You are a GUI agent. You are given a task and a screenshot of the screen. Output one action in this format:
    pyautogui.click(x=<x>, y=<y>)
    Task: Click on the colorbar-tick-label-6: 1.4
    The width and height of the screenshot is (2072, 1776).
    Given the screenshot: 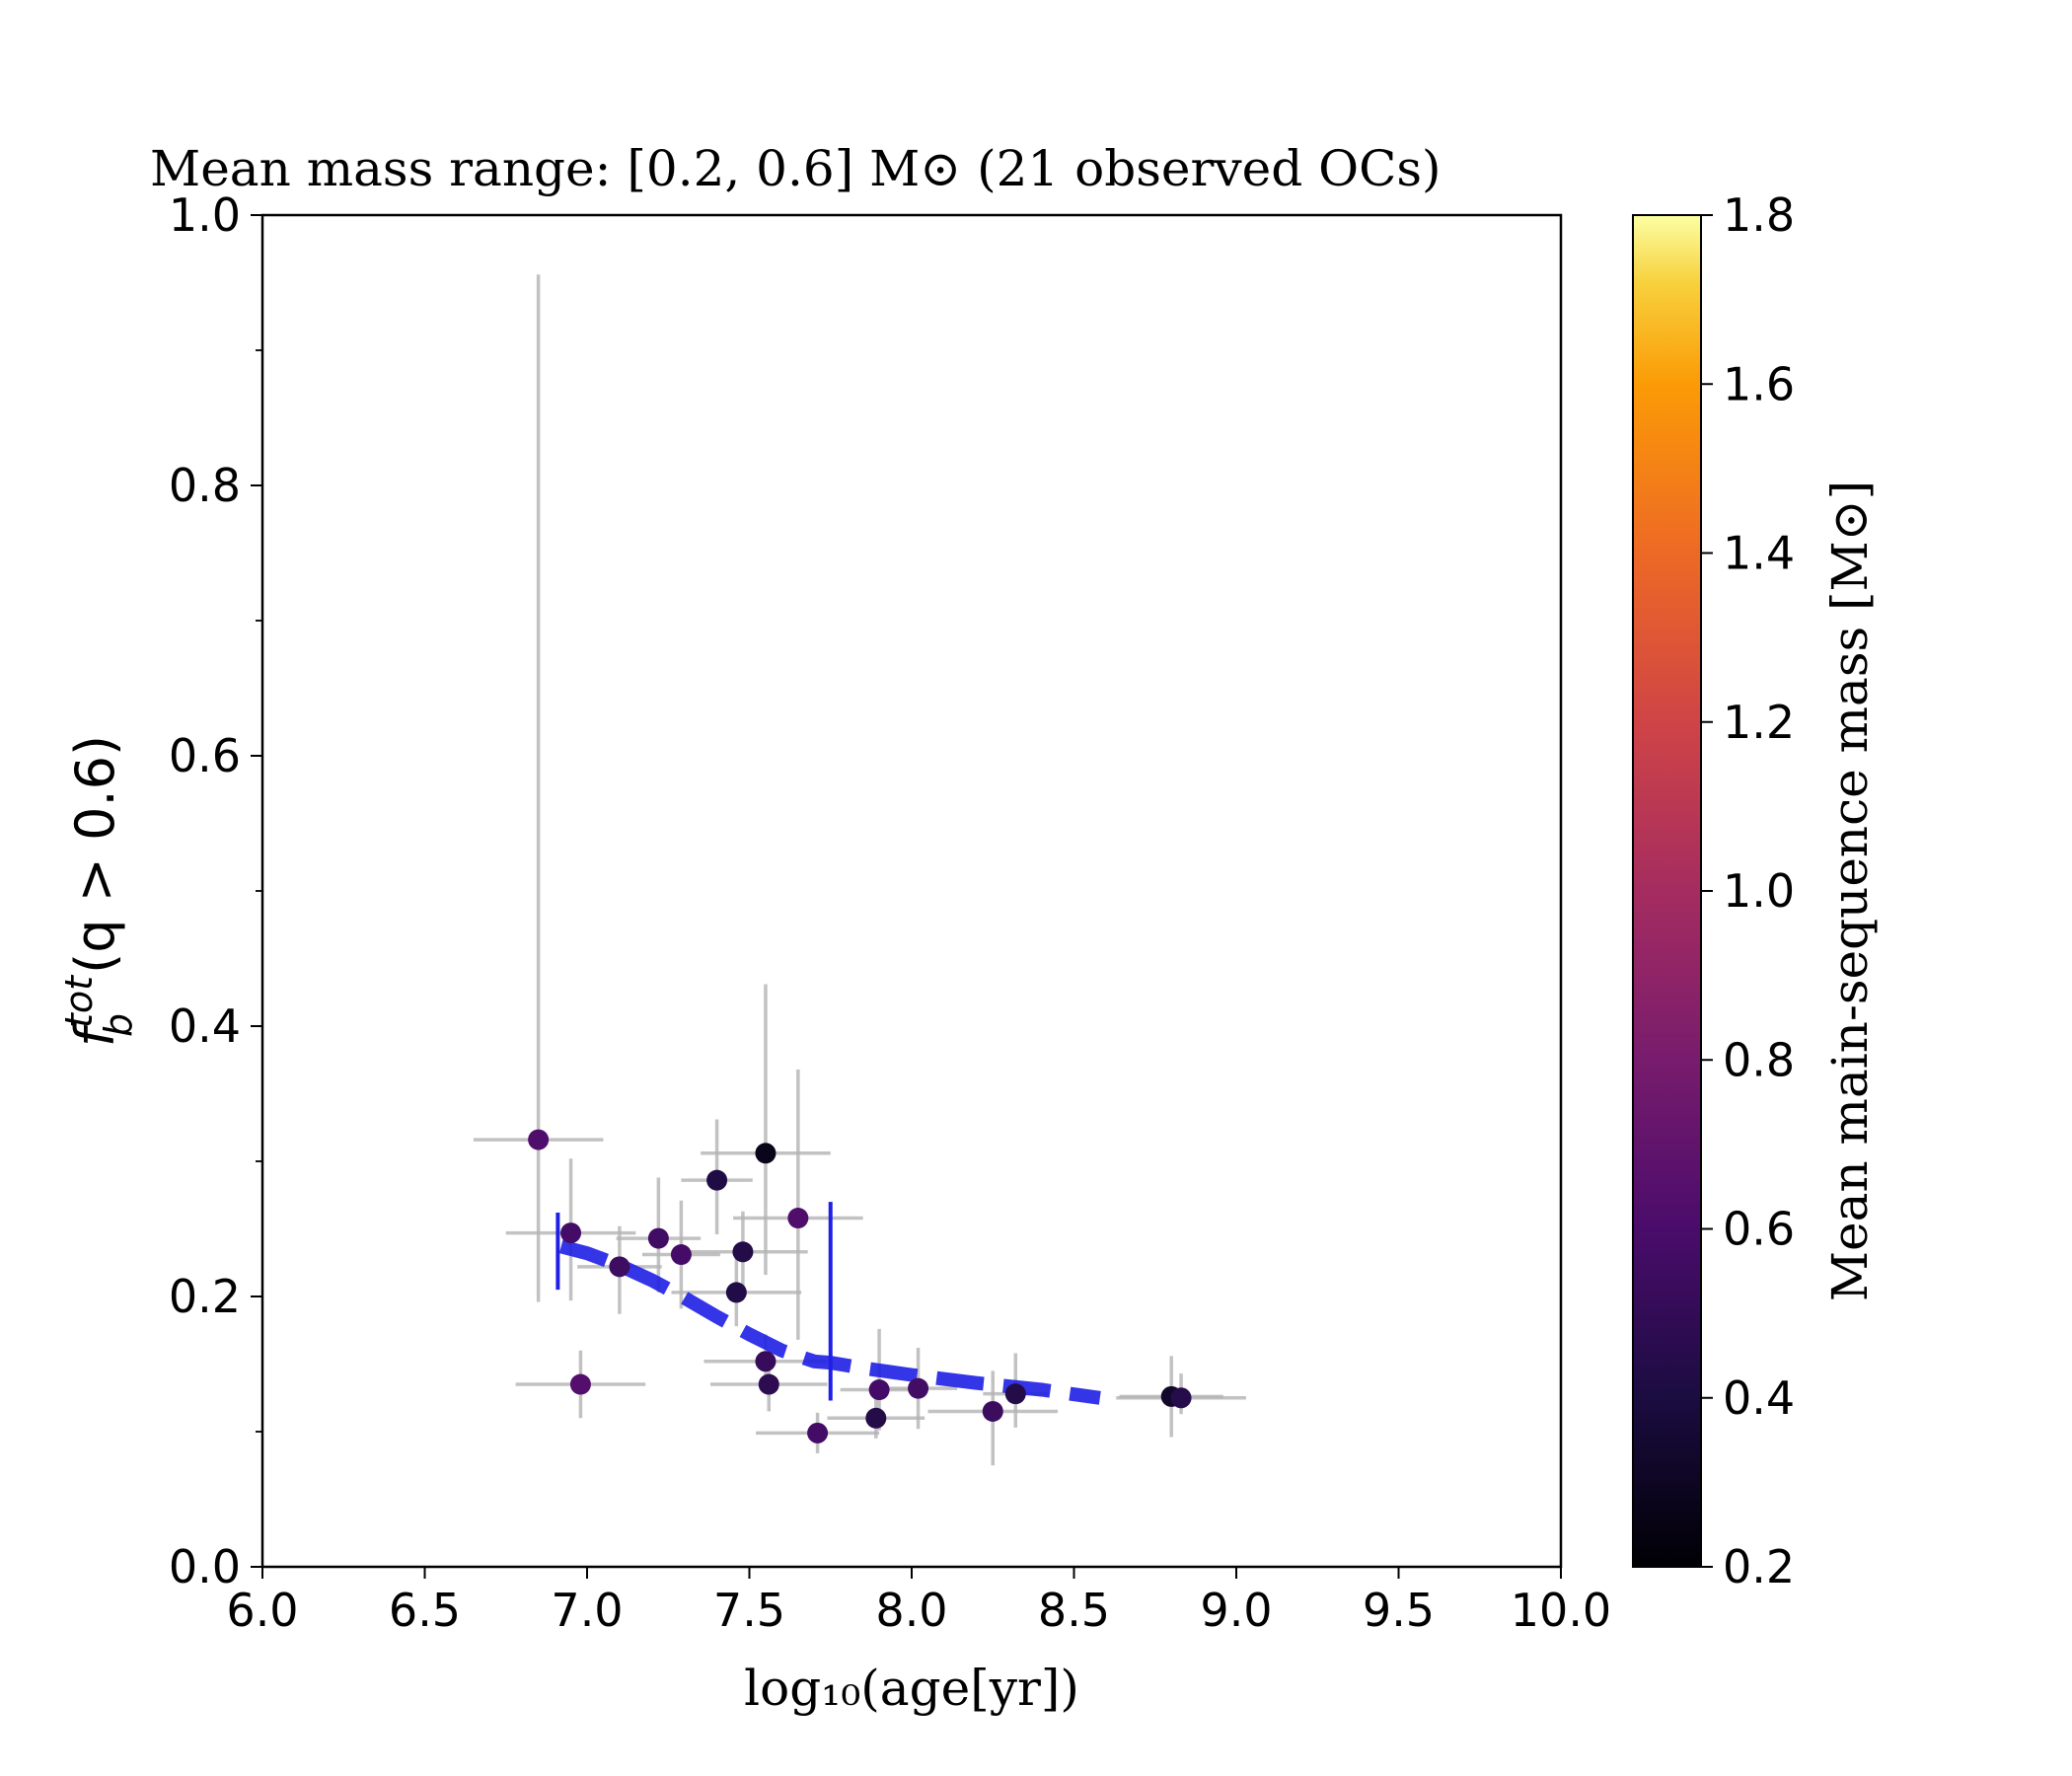 What is the action you would take?
    pyautogui.click(x=1759, y=554)
    